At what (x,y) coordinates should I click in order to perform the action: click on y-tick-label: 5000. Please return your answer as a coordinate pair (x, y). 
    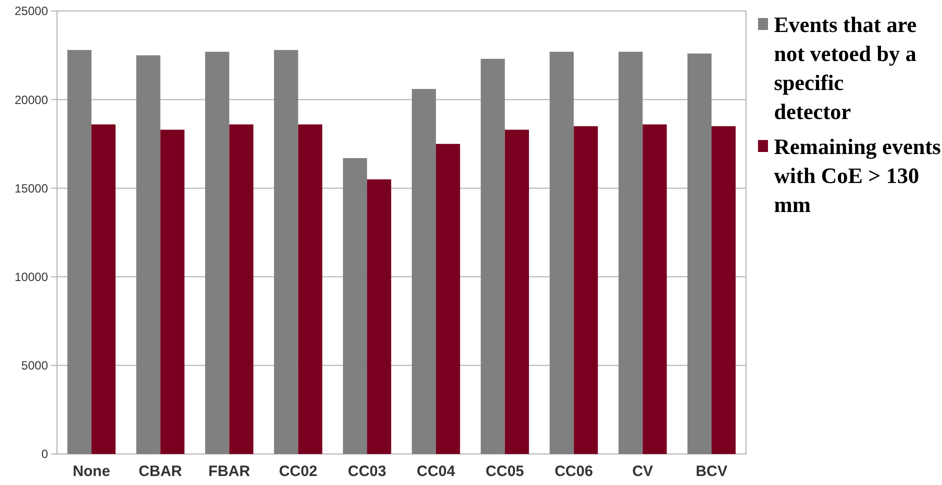
    Looking at the image, I should click on (34, 365).